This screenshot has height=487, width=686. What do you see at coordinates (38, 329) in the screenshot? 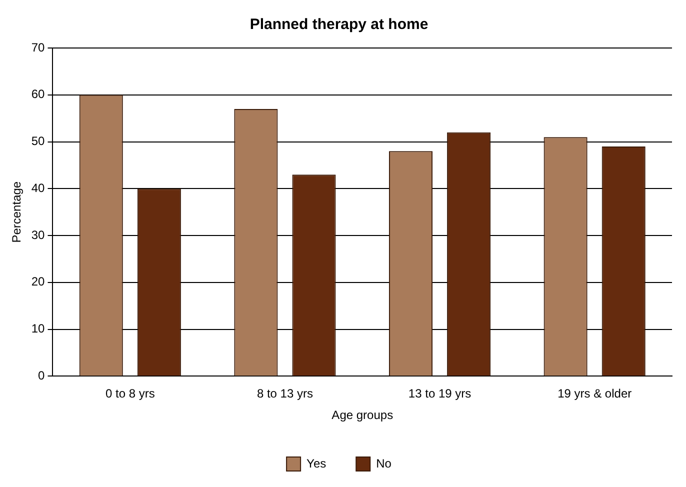
I see `y-tick-label: 10` at bounding box center [38, 329].